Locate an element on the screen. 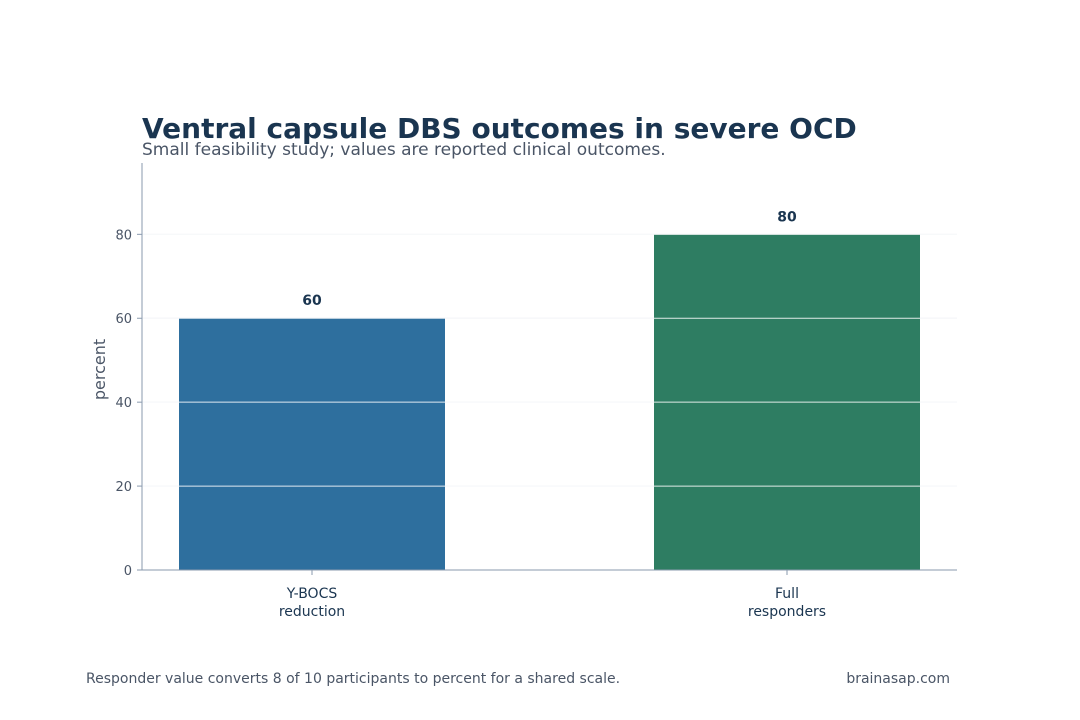 The width and height of the screenshot is (1080, 720). source-credit: brainasap.com is located at coordinates (898, 679).